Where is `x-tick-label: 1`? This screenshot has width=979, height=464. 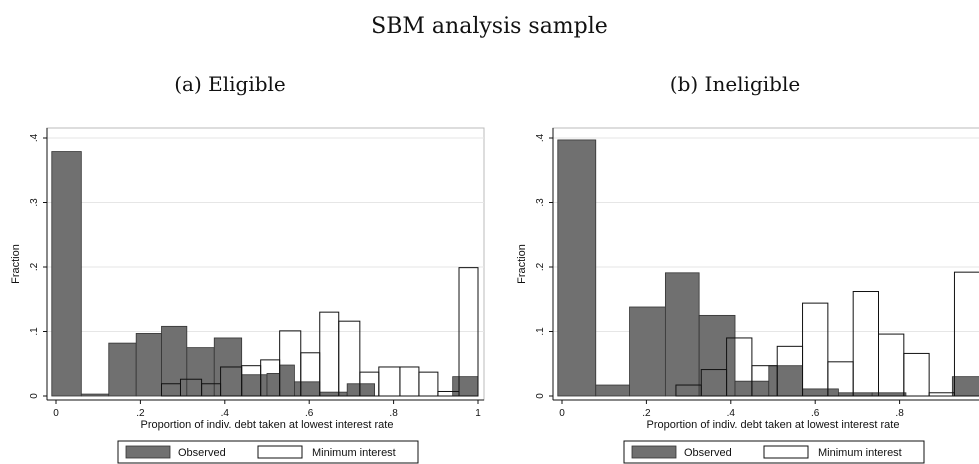 x-tick-label: 1 is located at coordinates (478, 413).